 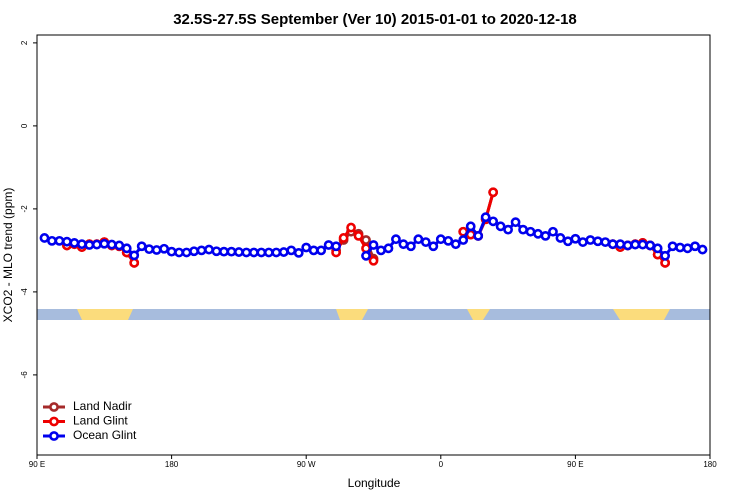 I want to click on y-tick-label: -6, so click(x=24, y=375).